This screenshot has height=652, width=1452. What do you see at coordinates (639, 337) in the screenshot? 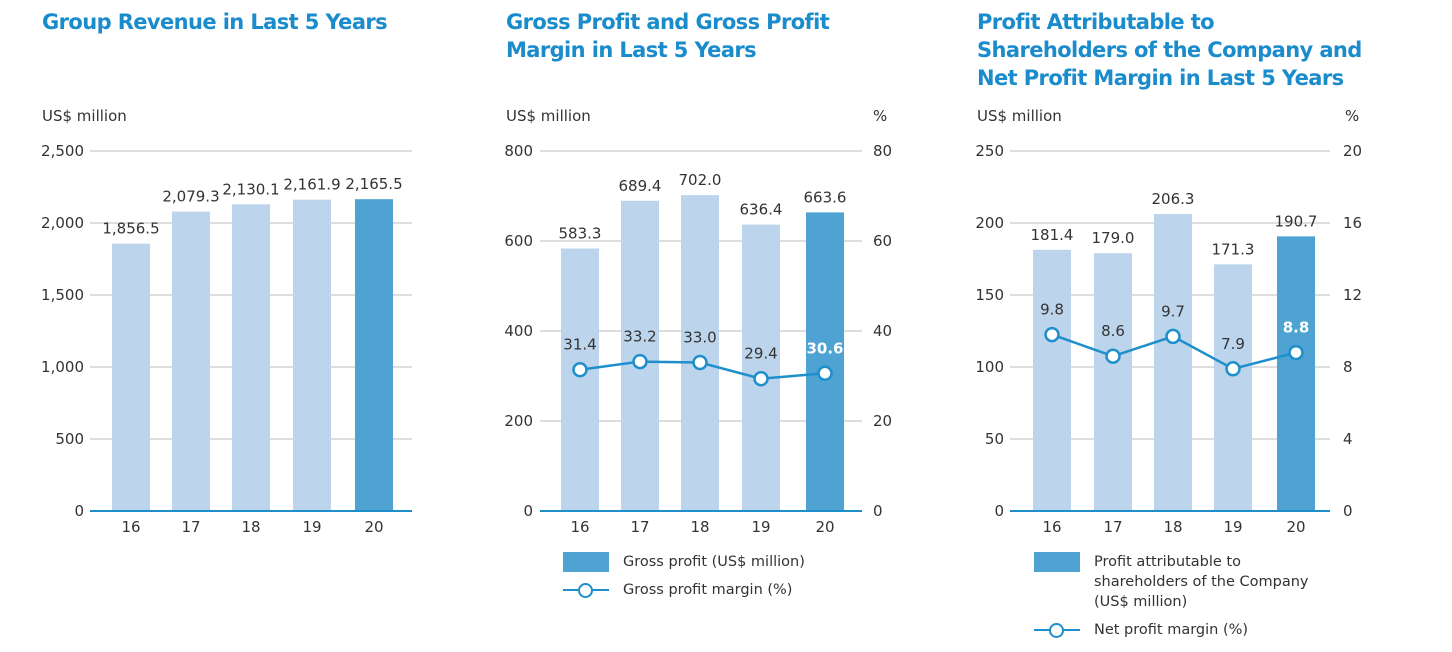
I see `line-value-label: 33.2` at bounding box center [639, 337].